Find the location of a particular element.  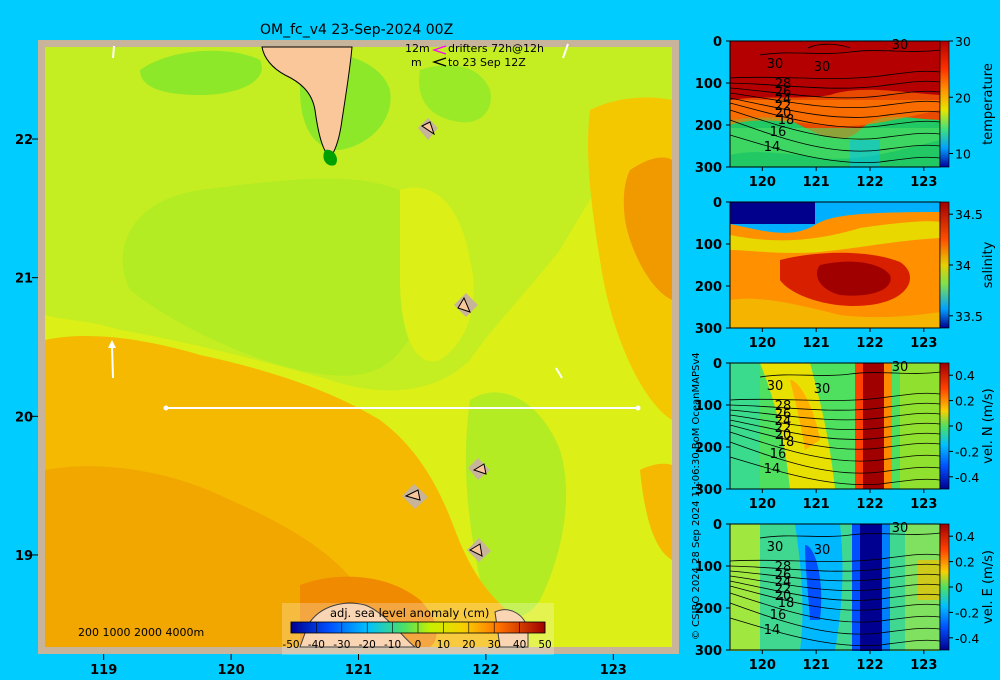

map-y-tick-label: 20 is located at coordinates (24, 417).